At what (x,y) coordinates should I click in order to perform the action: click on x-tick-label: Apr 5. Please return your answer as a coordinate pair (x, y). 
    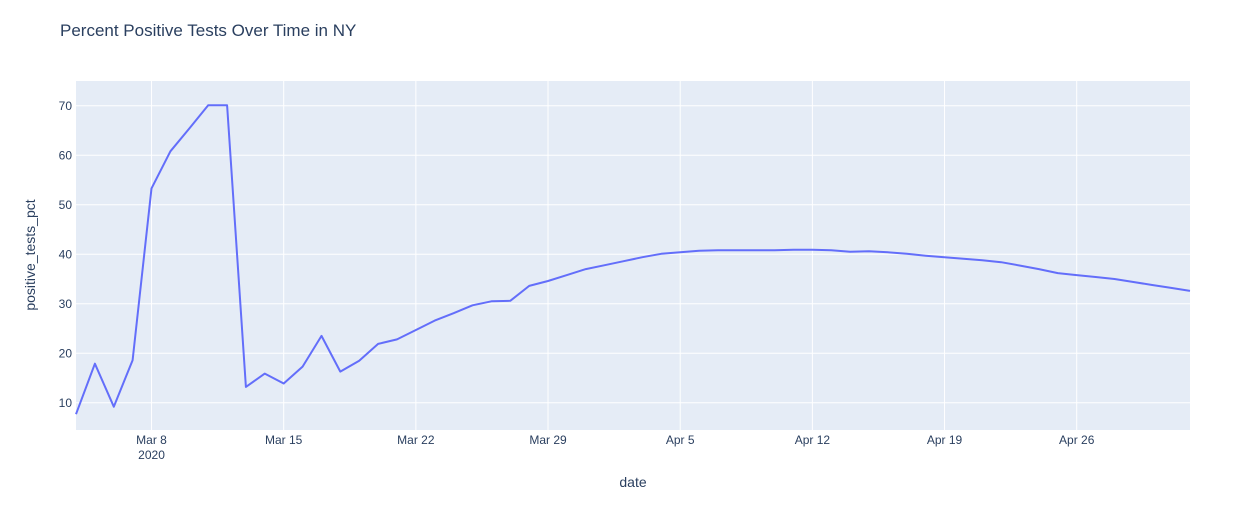
    Looking at the image, I should click on (680, 440).